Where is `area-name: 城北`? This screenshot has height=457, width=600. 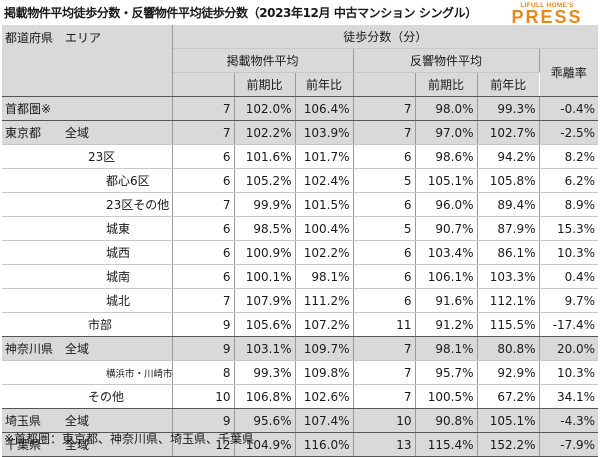 area-name: 城北 is located at coordinates (87, 300).